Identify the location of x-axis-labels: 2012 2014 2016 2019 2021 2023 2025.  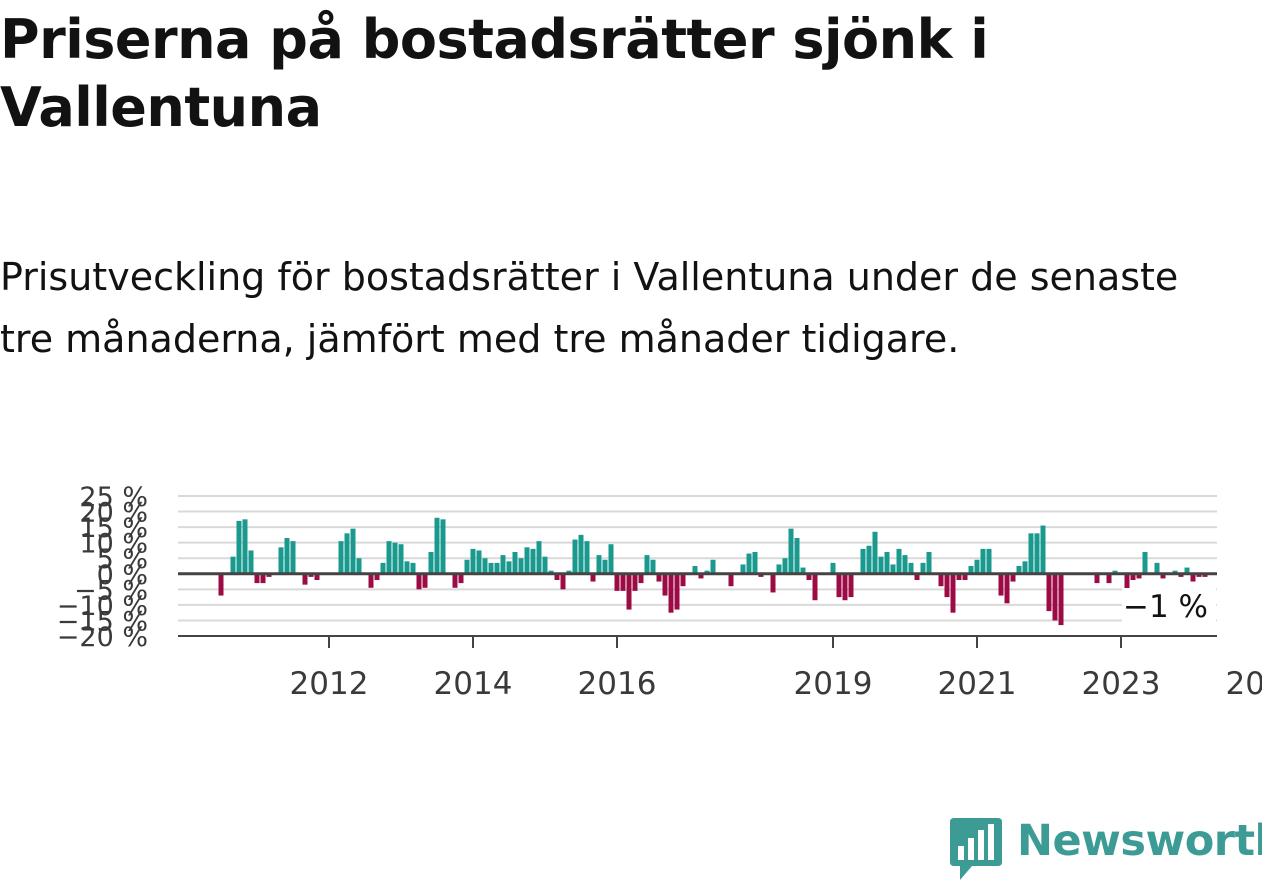
(776, 669).